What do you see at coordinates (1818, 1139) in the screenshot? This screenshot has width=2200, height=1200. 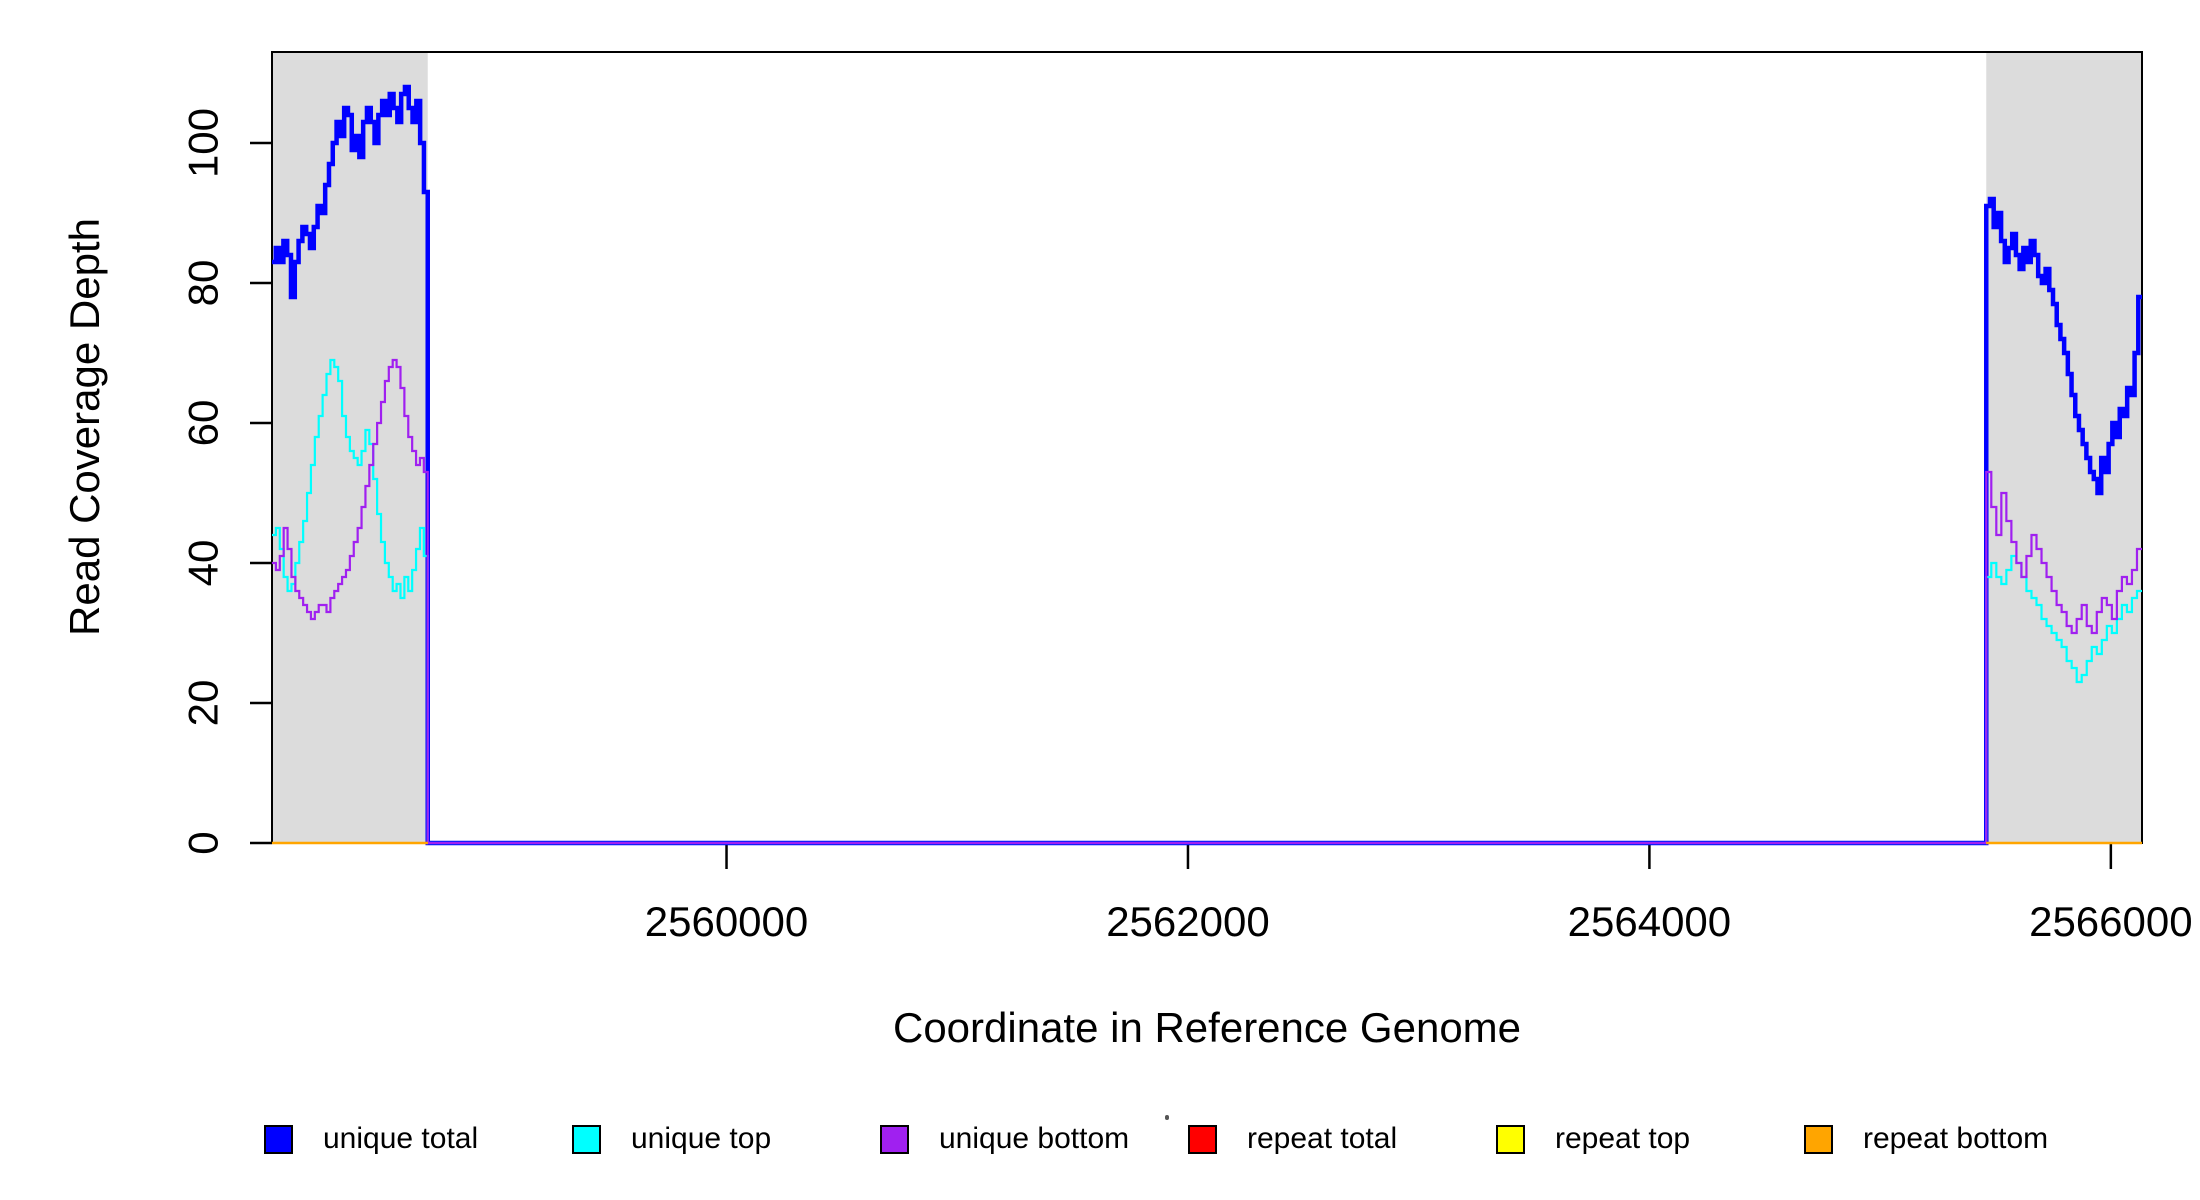 I see `legend-swatch-repeat-bottom` at bounding box center [1818, 1139].